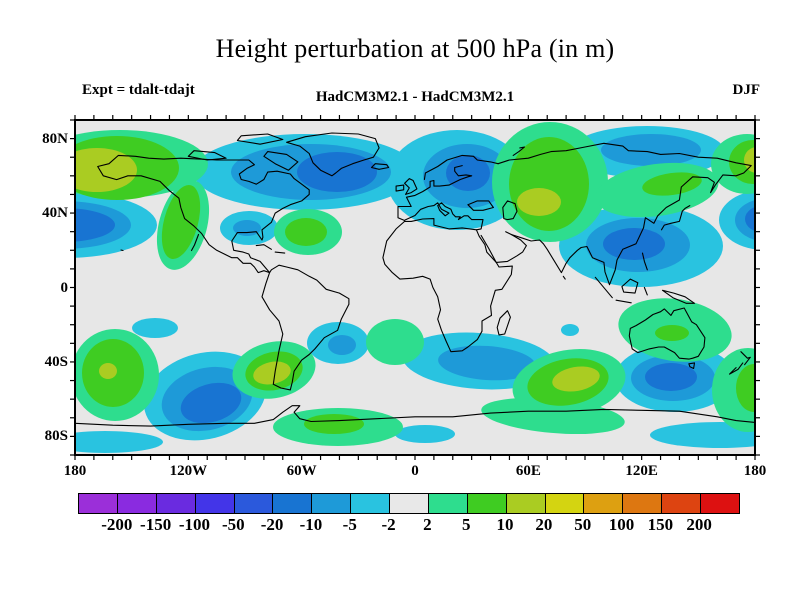 This screenshot has height=600, width=800. Describe the element at coordinates (301, 471) in the screenshot. I see `lon-tick-label: 60W` at that location.